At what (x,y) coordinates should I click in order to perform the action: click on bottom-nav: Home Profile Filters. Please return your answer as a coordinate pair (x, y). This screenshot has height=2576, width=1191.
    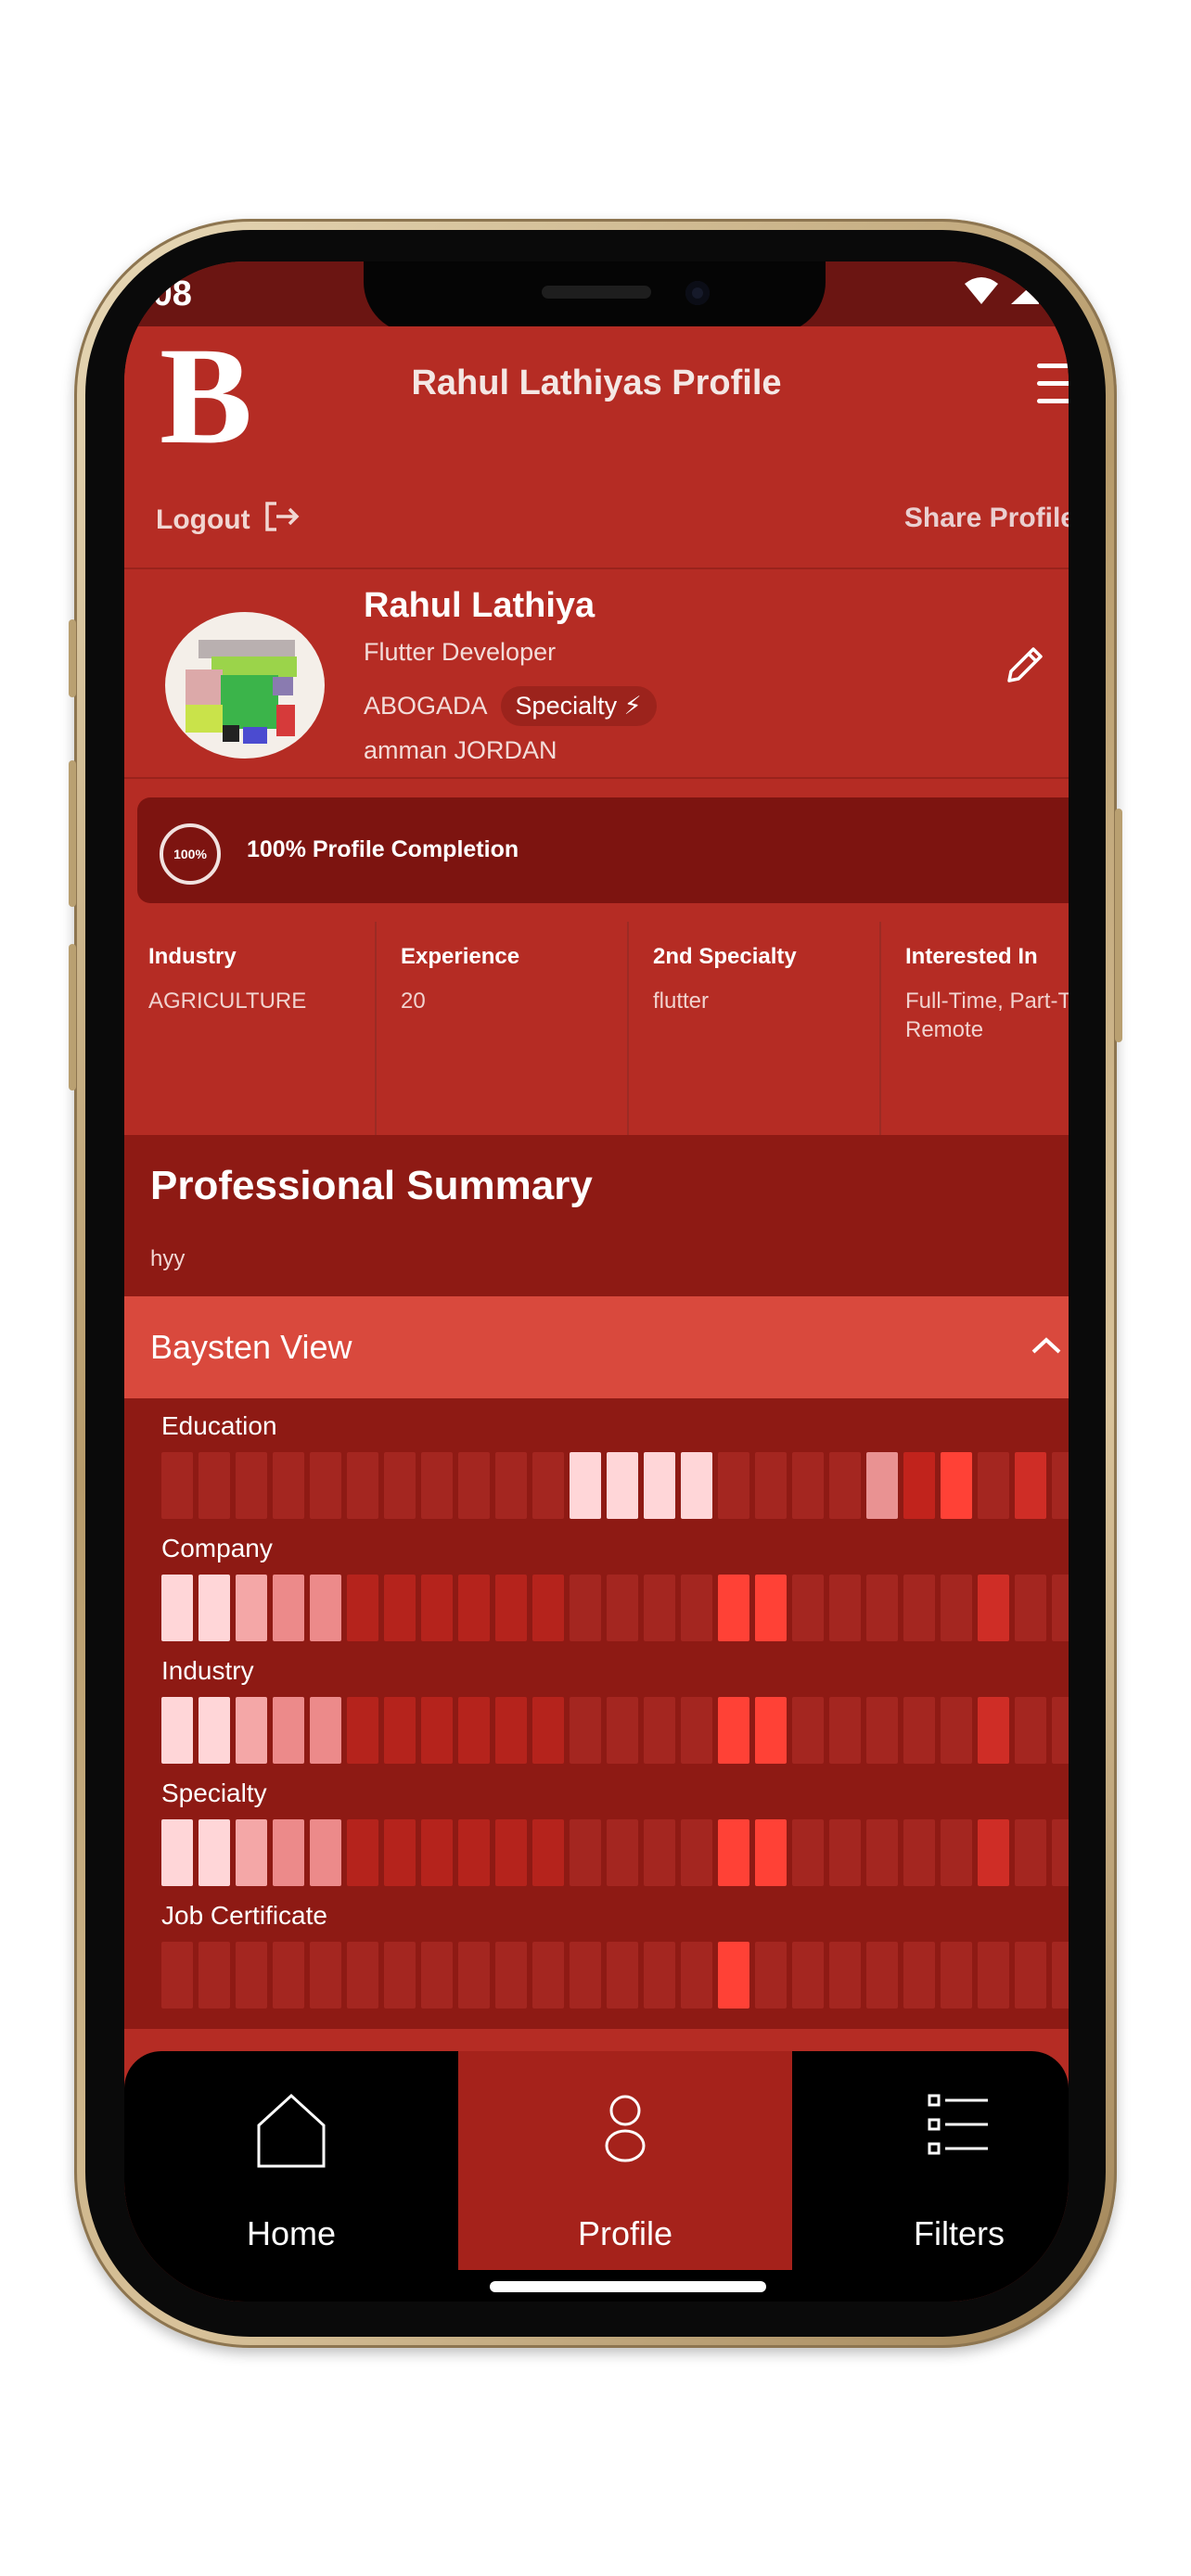
    Looking at the image, I should click on (597, 2177).